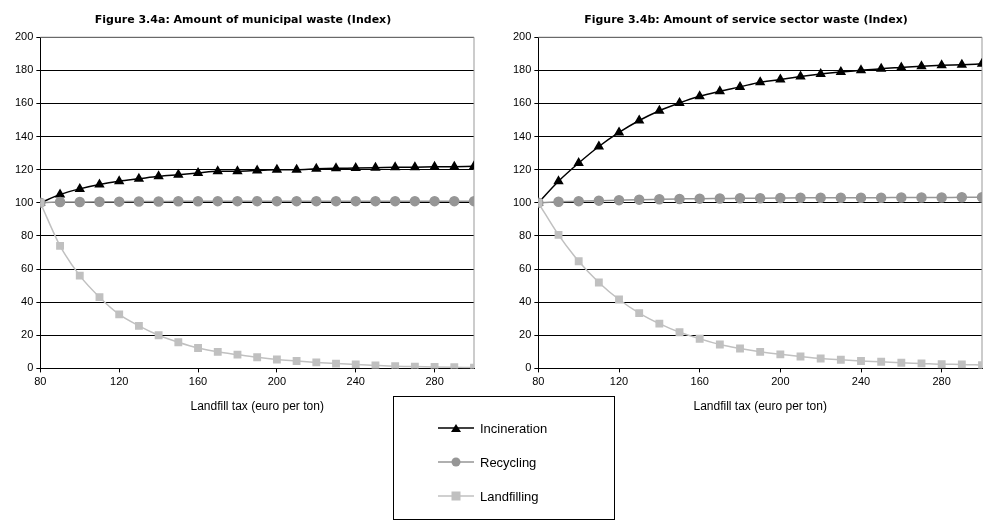 Image resolution: width=1004 pixels, height=531 pixels. Describe the element at coordinates (746, 20) in the screenshot. I see `chart-title: Figure 3.4b: Amount of service sector waste (Index)` at that location.